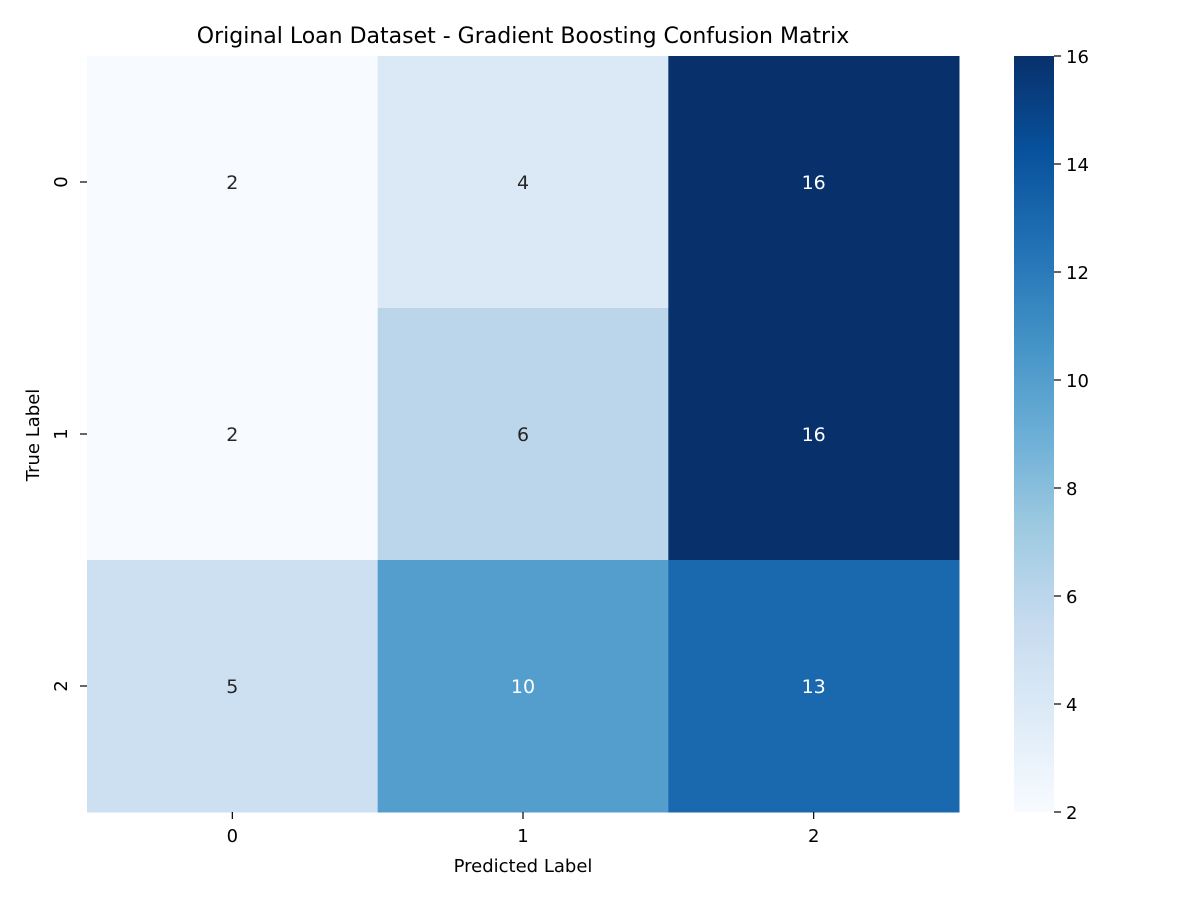  I want to click on colorbar-gradient, so click(1034, 434).